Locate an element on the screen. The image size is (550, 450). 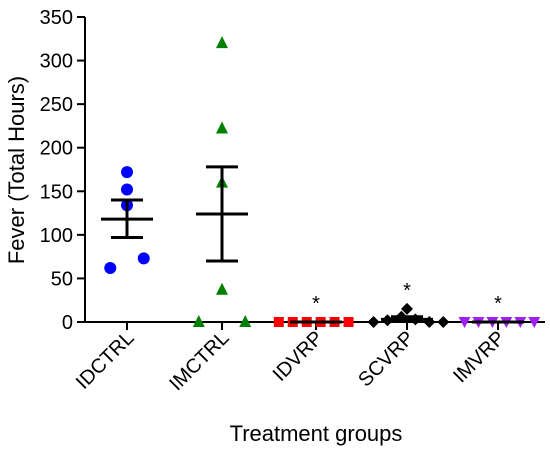
x-tick-label: SCVRP is located at coordinates (386, 359).